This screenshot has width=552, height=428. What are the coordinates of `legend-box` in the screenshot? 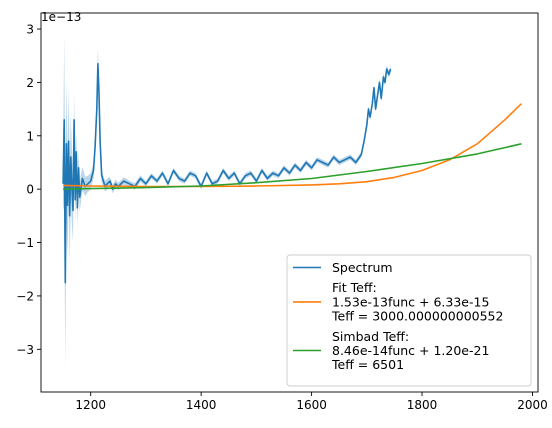 It's located at (409, 320).